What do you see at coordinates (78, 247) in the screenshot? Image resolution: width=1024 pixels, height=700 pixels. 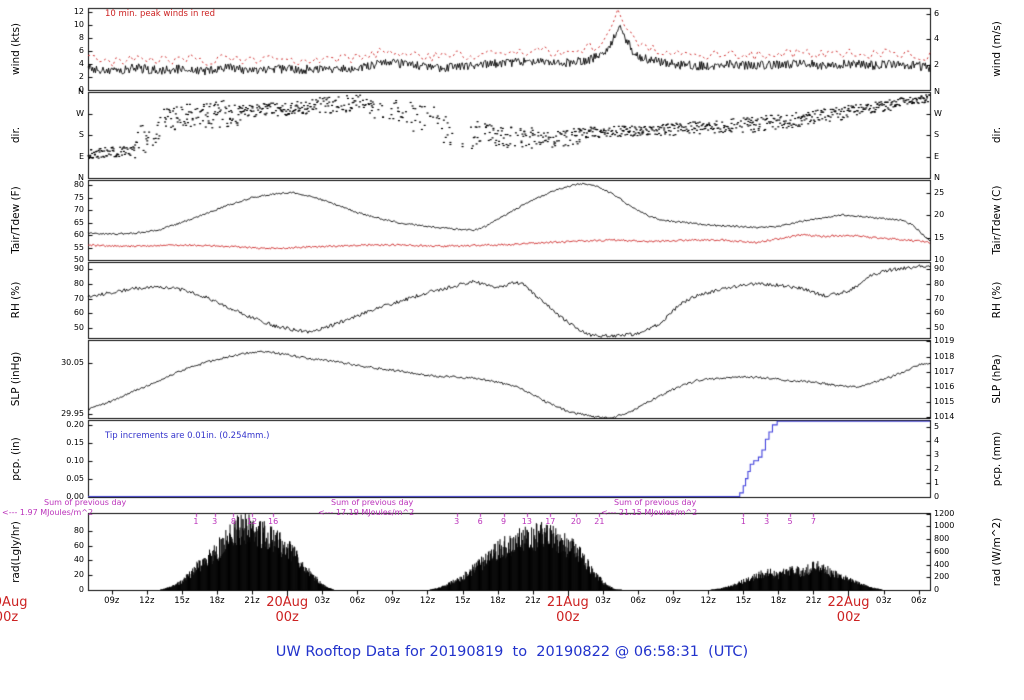 I see `tair-left-tick-label: 55` at bounding box center [78, 247].